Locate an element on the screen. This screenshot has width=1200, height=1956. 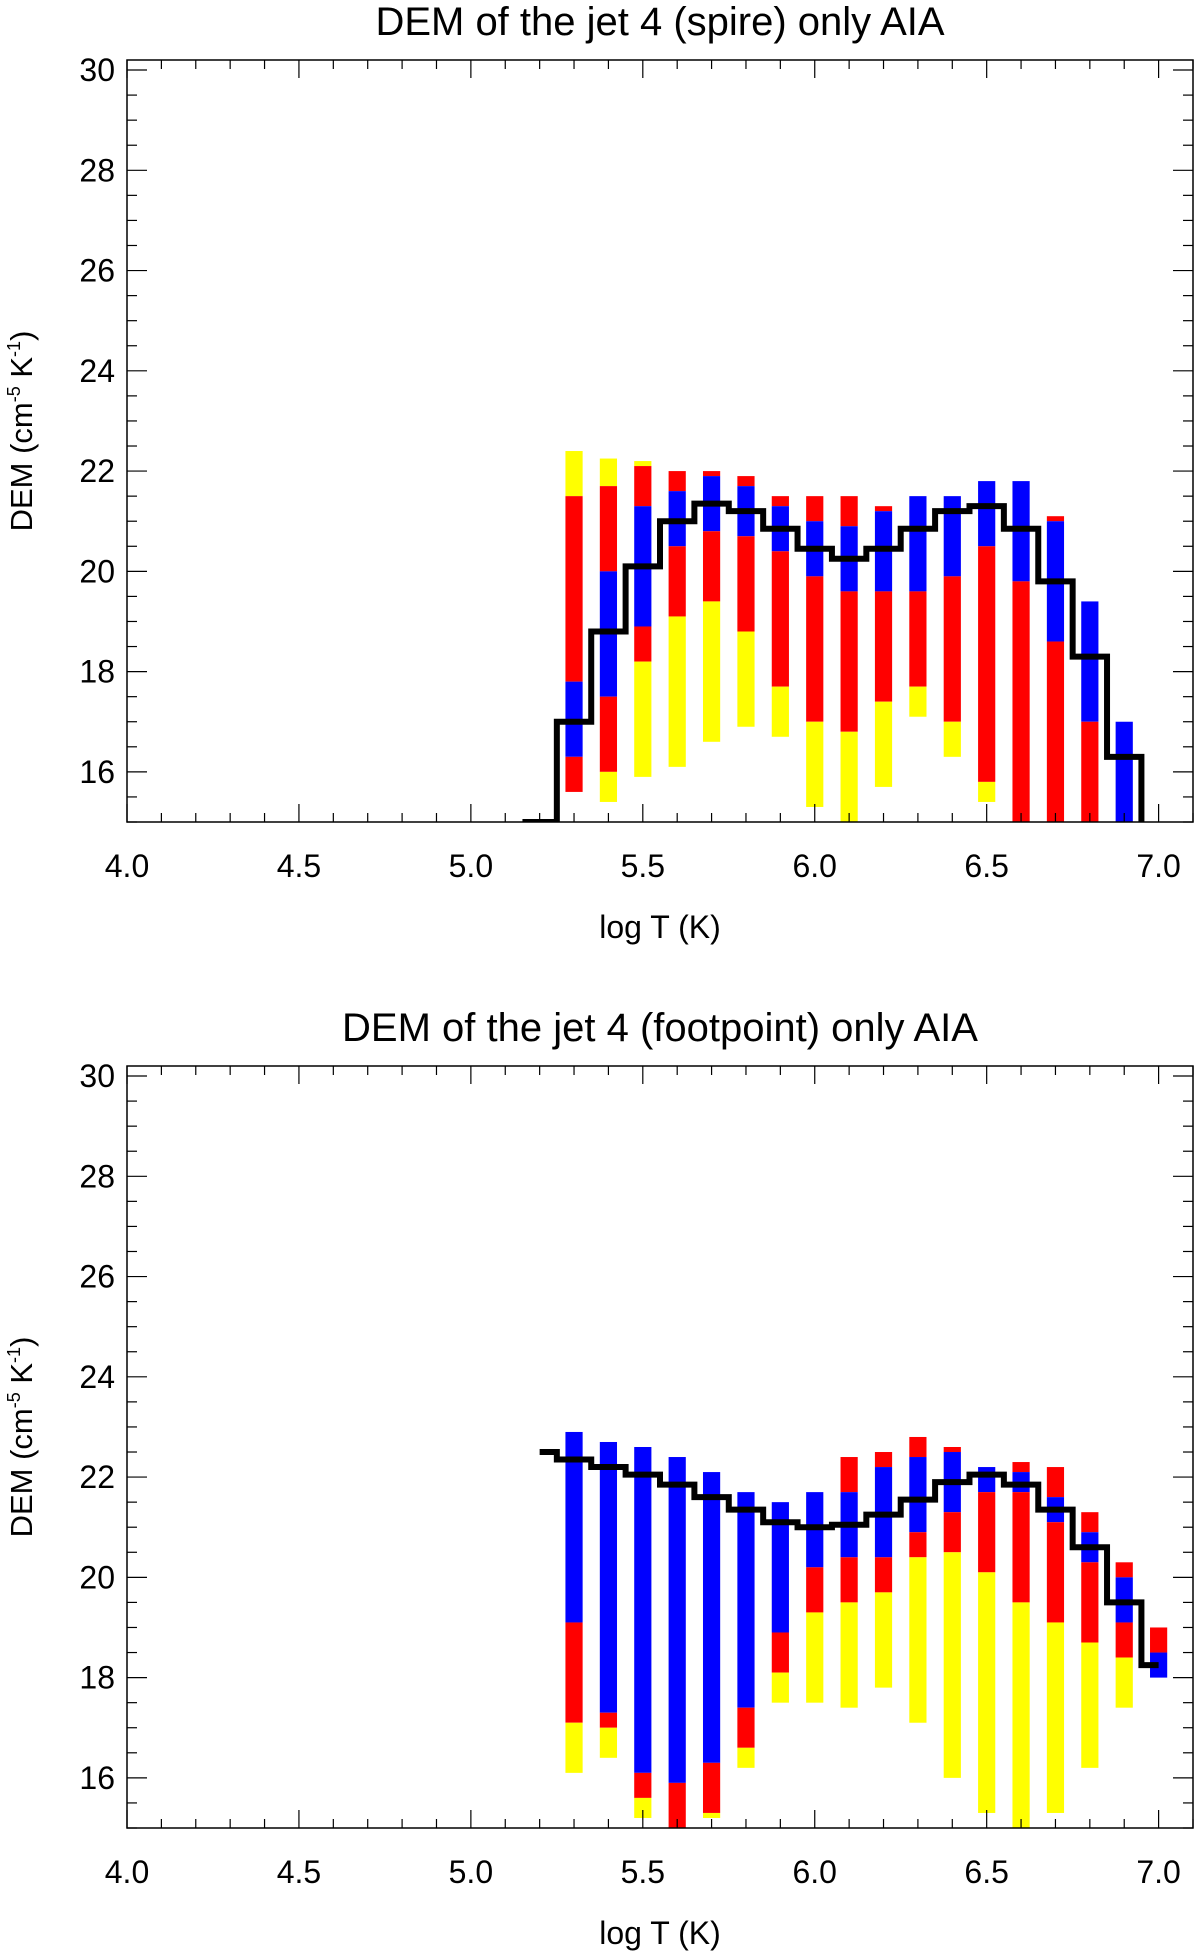
bar-6.3-segment-red-0 is located at coordinates (918, 1447).